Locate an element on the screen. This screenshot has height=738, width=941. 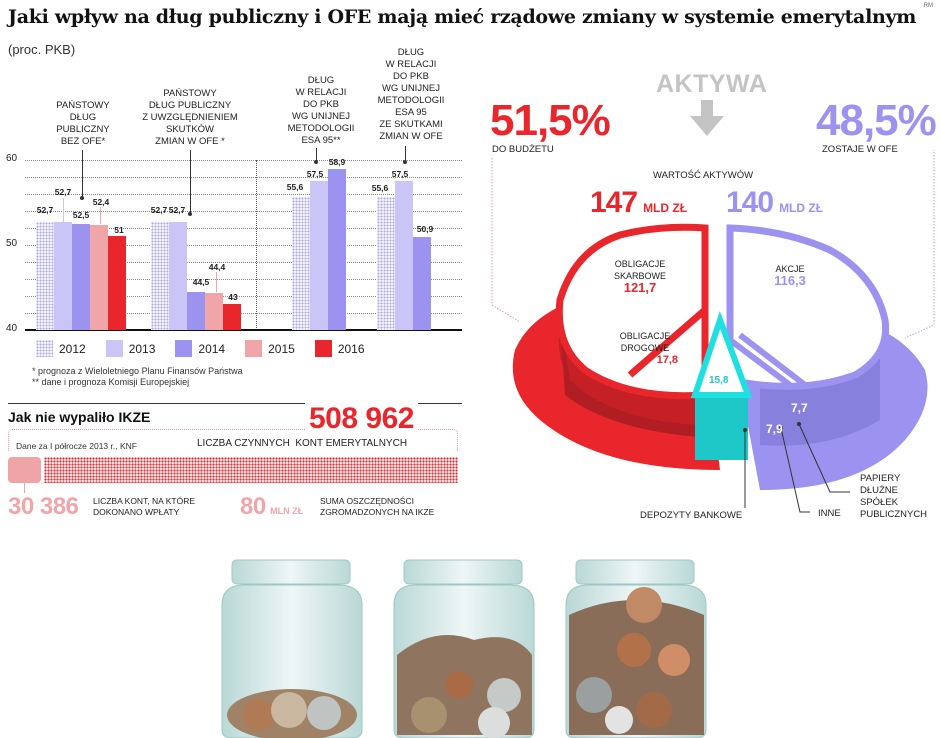
y-tick-60: 60 is located at coordinates (12, 158).